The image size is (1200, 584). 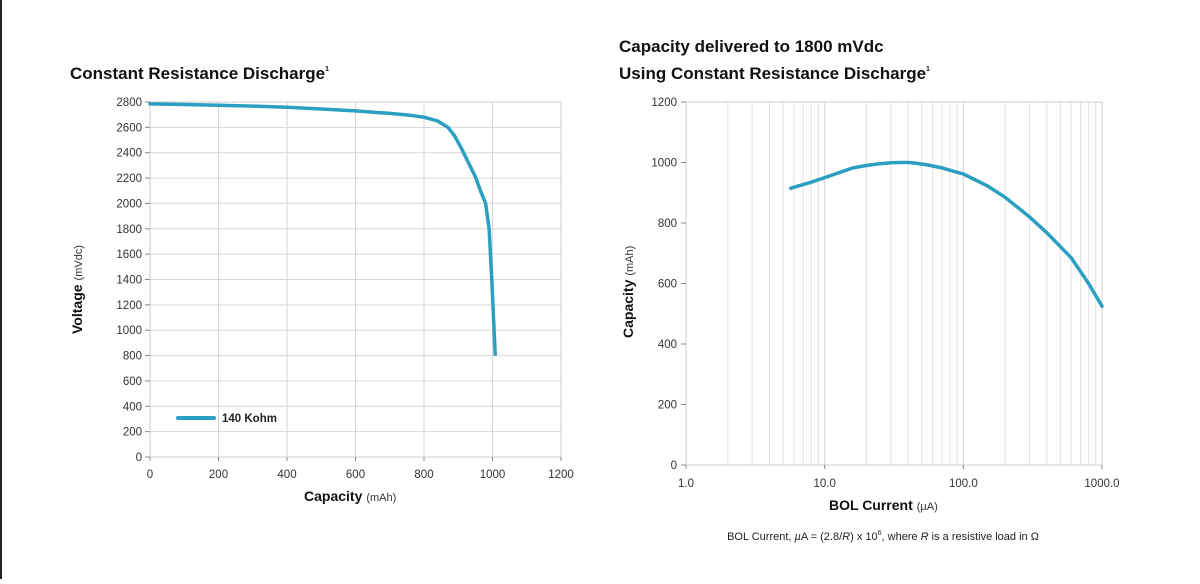 I want to click on y-tick-label: 2400, so click(x=129, y=154).